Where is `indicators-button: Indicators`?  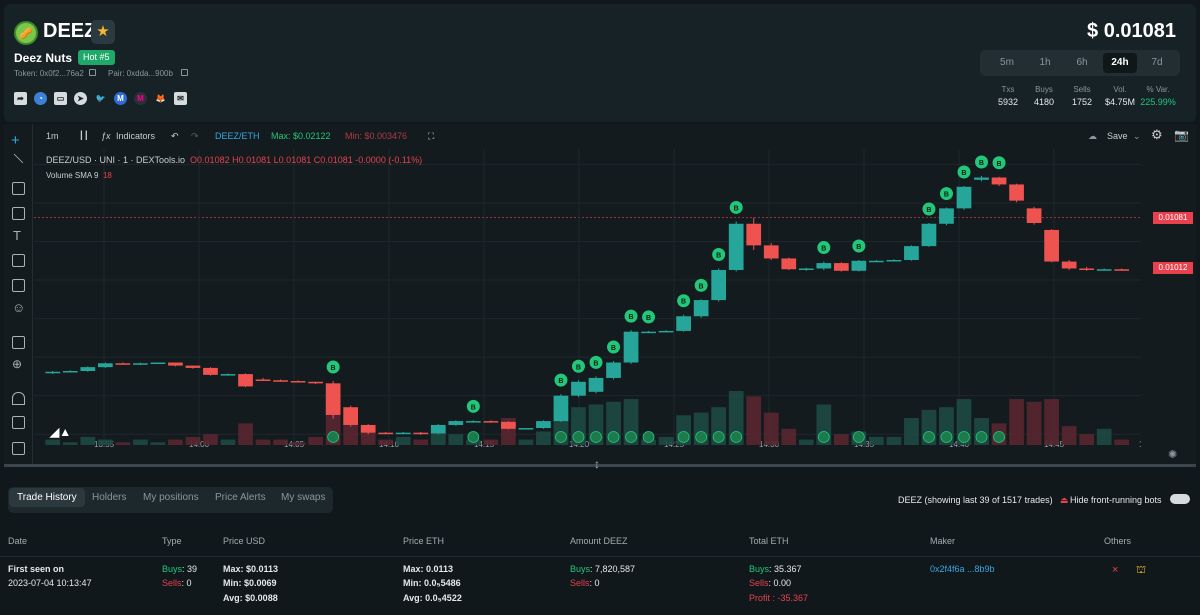 indicators-button: Indicators is located at coordinates (136, 136).